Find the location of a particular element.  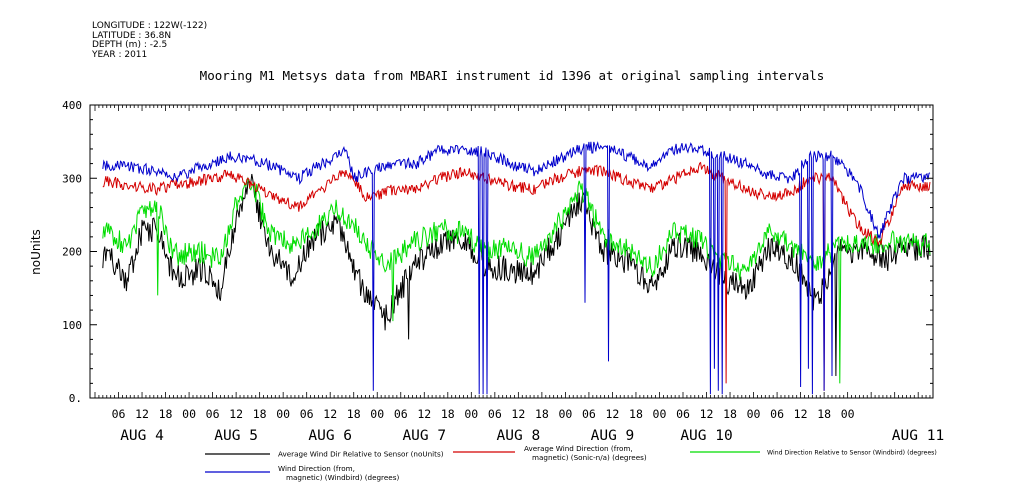

x-day-label: AUG 11 is located at coordinates (918, 436).